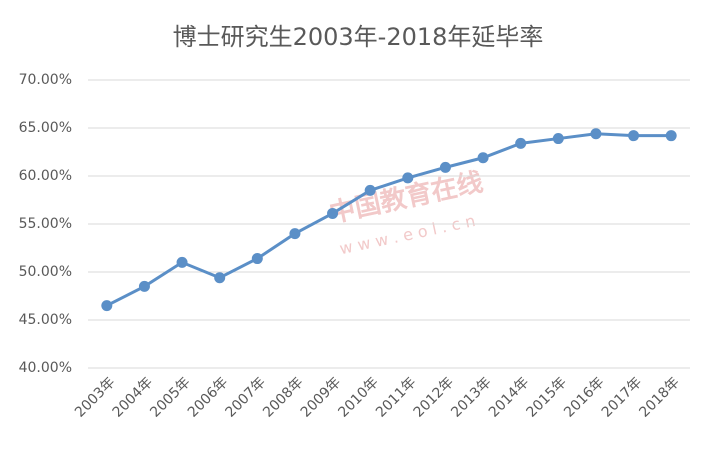 The width and height of the screenshot is (716, 452). What do you see at coordinates (434, 397) in the screenshot?
I see `x-tick-label: 2012年` at bounding box center [434, 397].